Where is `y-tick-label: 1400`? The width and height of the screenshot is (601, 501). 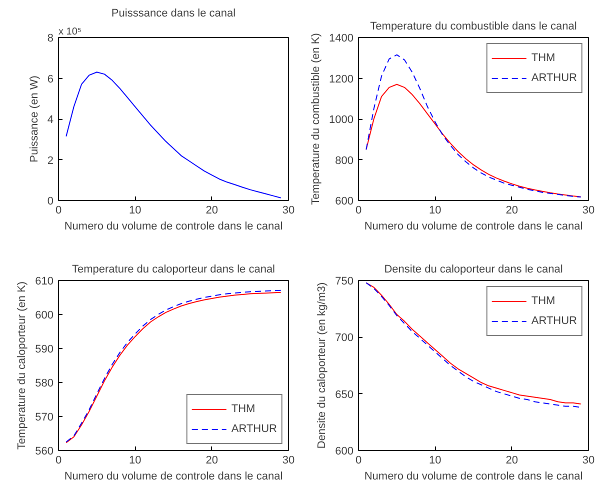 y-tick-label: 1400 is located at coordinates (341, 38).